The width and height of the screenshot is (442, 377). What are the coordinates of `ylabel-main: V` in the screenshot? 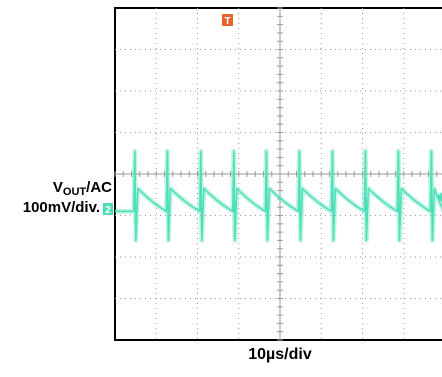 It's located at (57, 187).